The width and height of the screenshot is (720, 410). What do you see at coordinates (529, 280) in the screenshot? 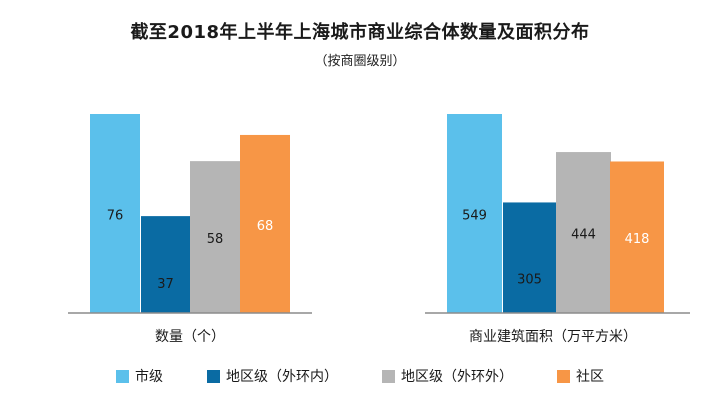
I see `bar-value-label: 305` at bounding box center [529, 280].